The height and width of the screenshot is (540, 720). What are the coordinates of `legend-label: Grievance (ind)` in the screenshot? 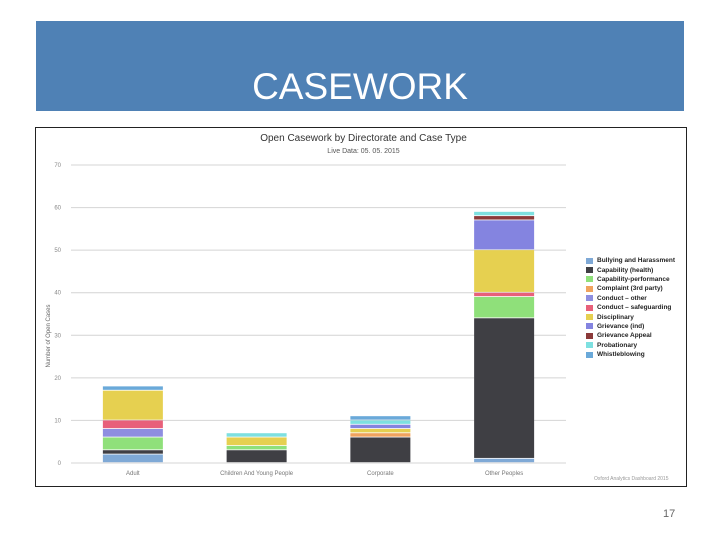 It's located at (621, 326).